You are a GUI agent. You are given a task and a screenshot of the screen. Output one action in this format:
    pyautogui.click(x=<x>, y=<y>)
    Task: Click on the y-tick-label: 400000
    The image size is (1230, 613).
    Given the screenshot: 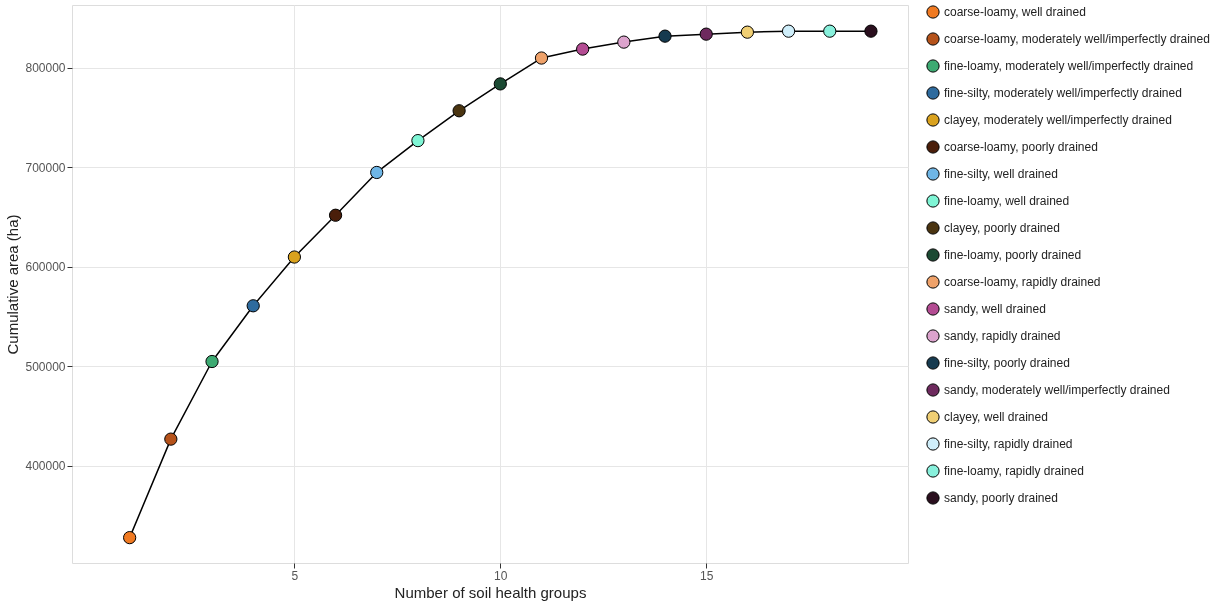 What is the action you would take?
    pyautogui.click(x=45, y=466)
    